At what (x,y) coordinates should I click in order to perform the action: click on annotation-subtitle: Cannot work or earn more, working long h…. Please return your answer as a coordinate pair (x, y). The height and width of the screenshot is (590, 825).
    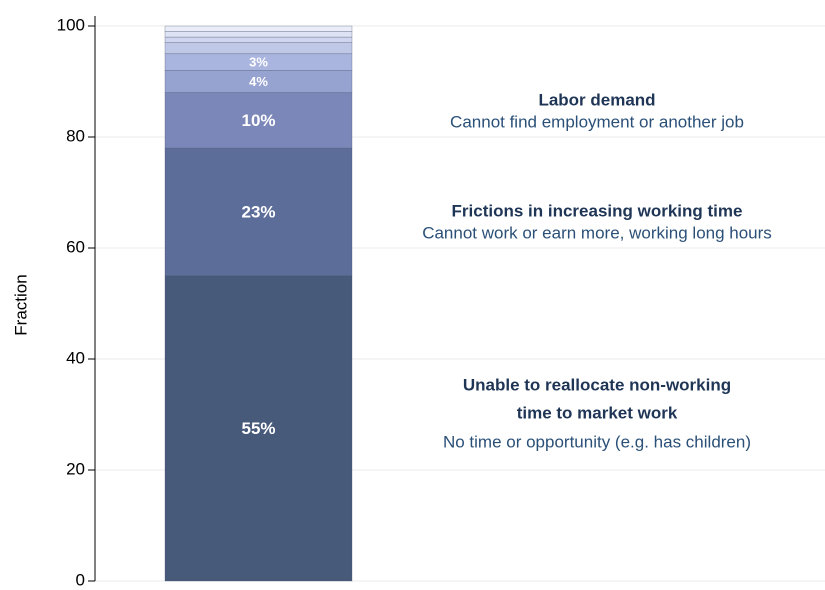
    Looking at the image, I should click on (597, 232).